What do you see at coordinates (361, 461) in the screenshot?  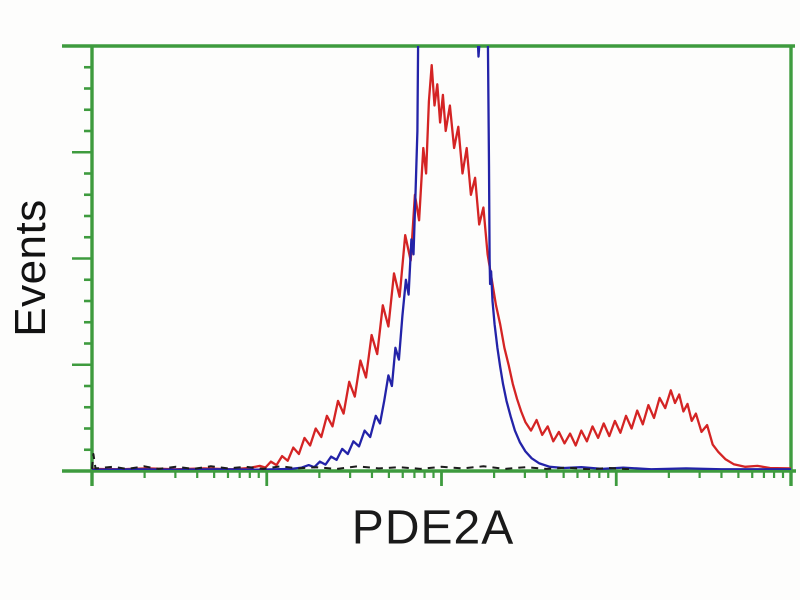 I see `black-baseline-trace` at bounding box center [361, 461].